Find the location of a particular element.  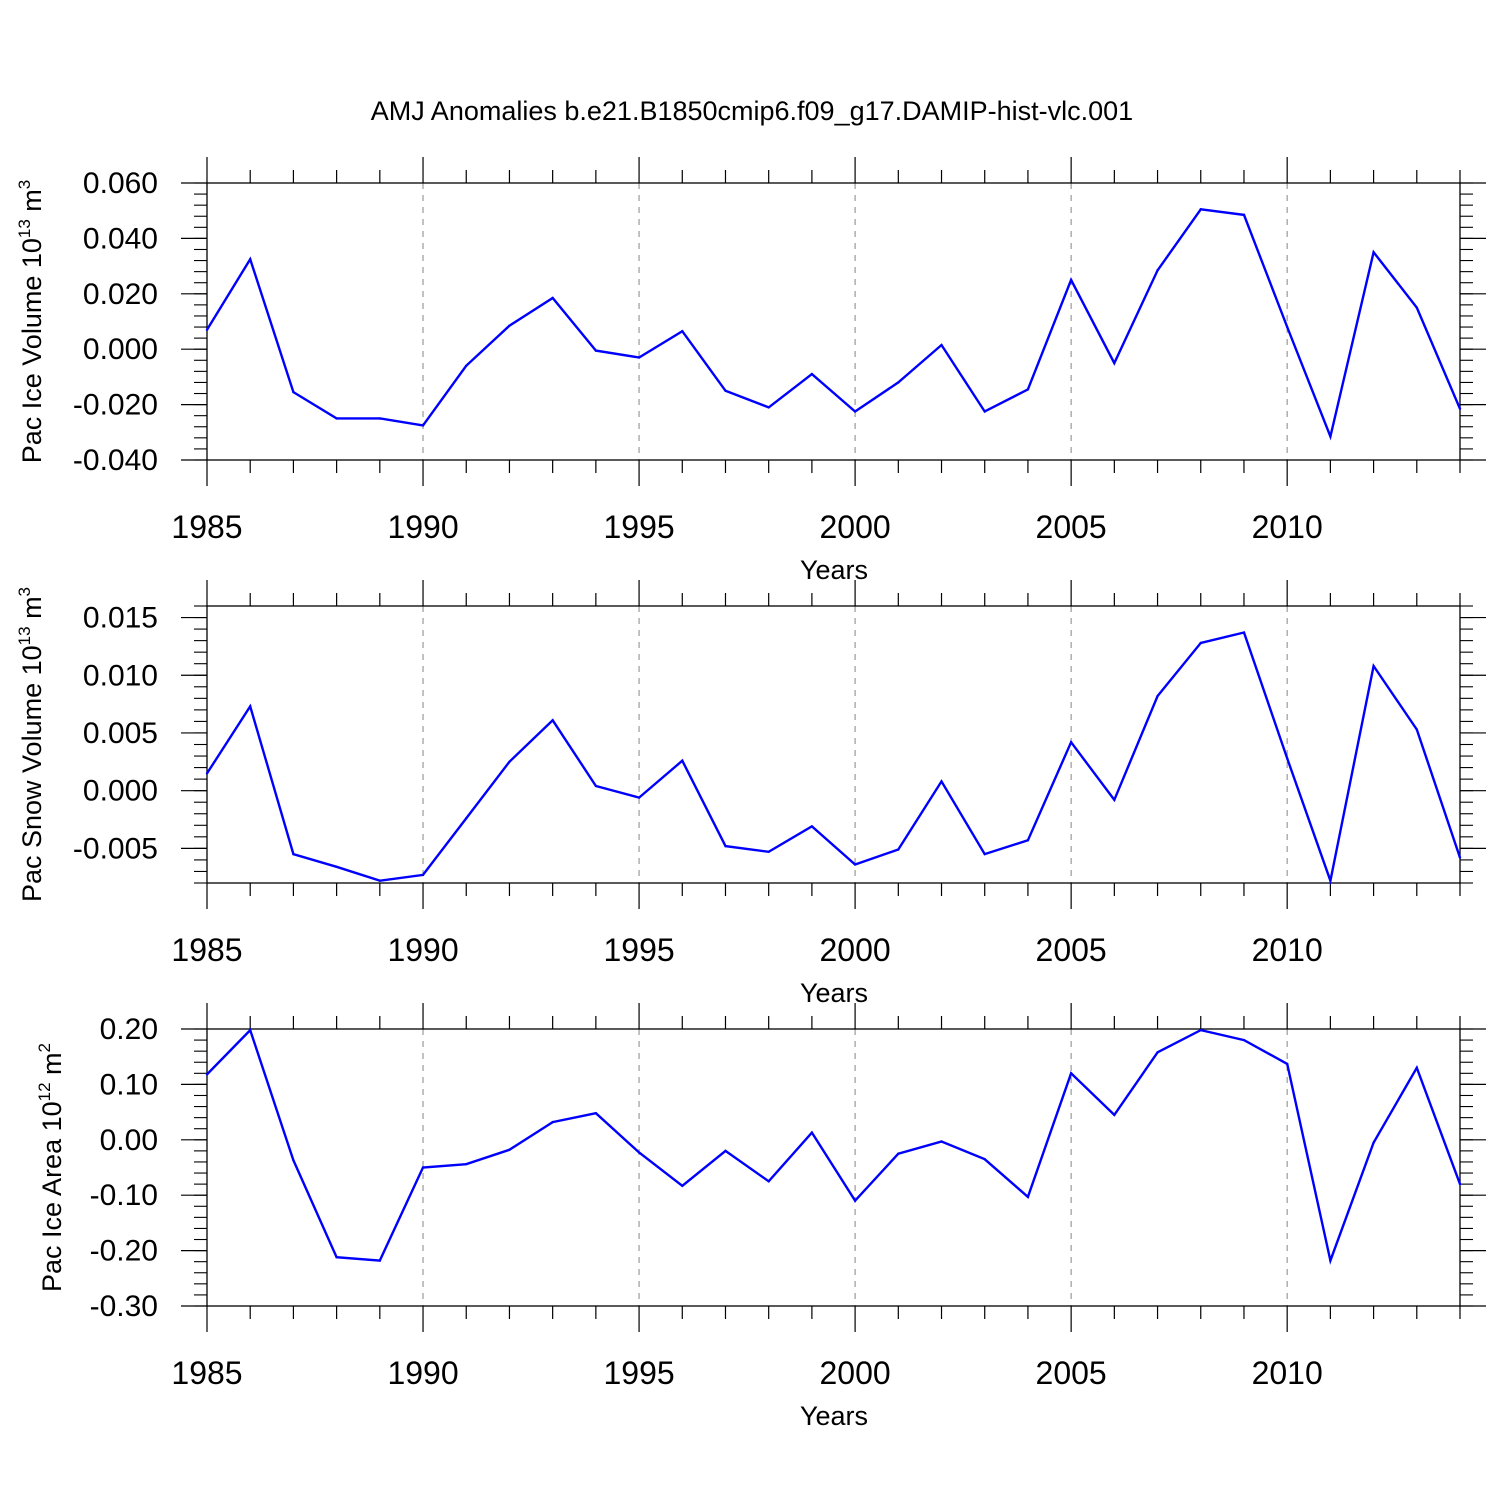

x-tick-label: 2000 is located at coordinates (855, 527).